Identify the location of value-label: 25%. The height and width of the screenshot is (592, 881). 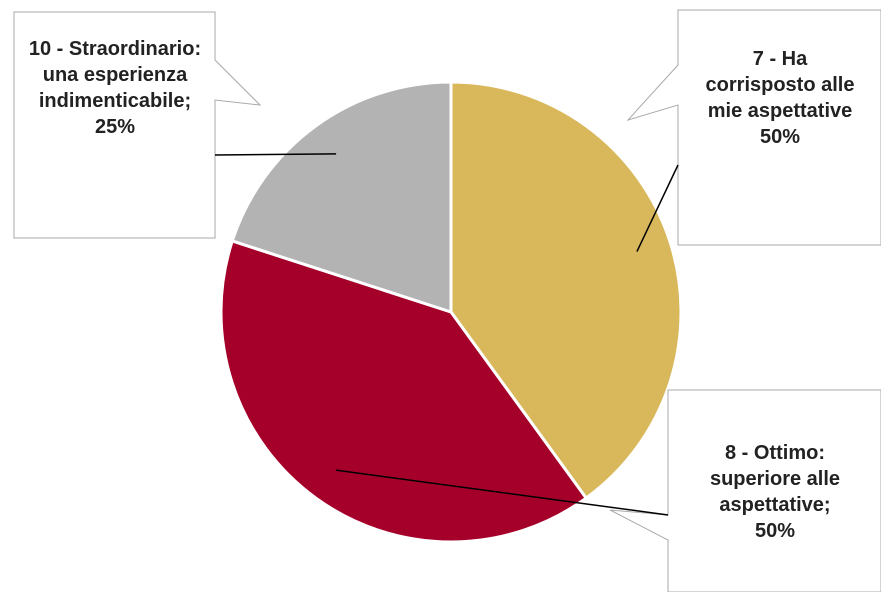
(115, 127).